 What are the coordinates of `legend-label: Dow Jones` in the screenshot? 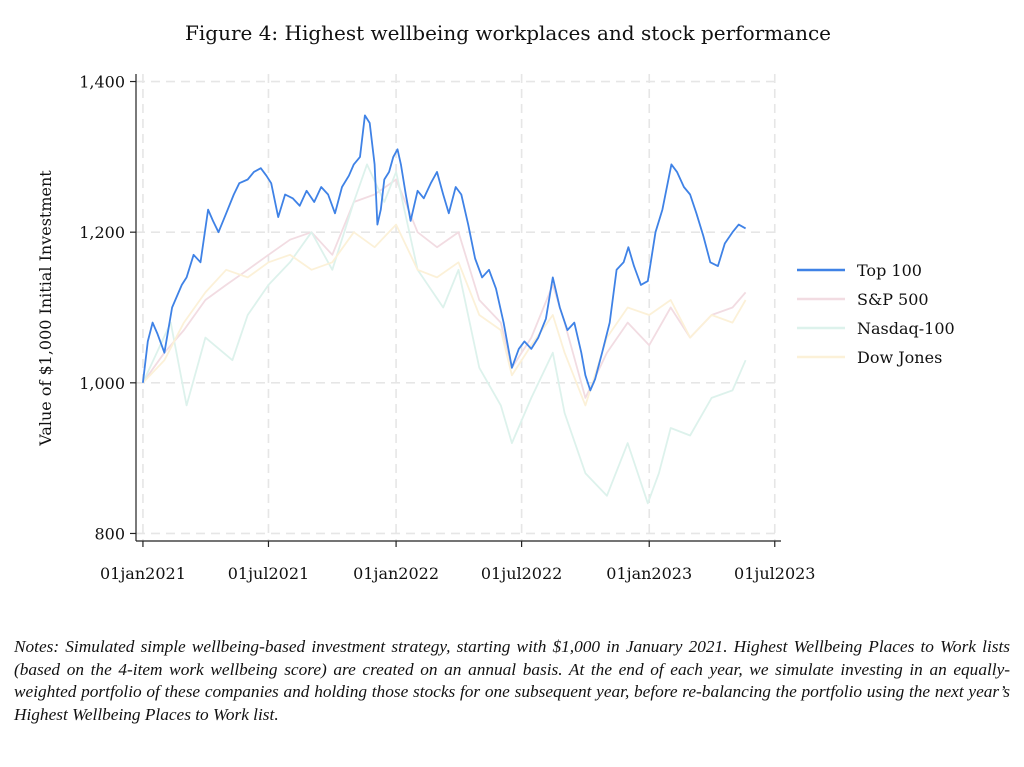 It's located at (899, 357).